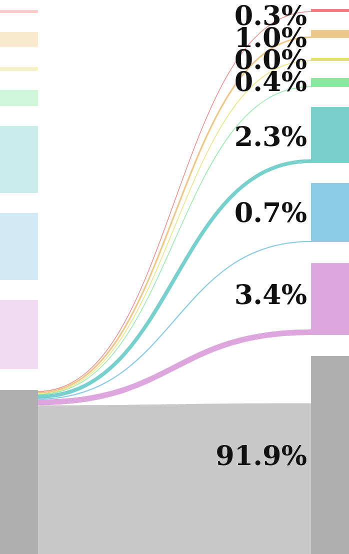 Image resolution: width=349 pixels, height=554 pixels. Describe the element at coordinates (270, 214) in the screenshot. I see `data-label: 0.7%` at that location.